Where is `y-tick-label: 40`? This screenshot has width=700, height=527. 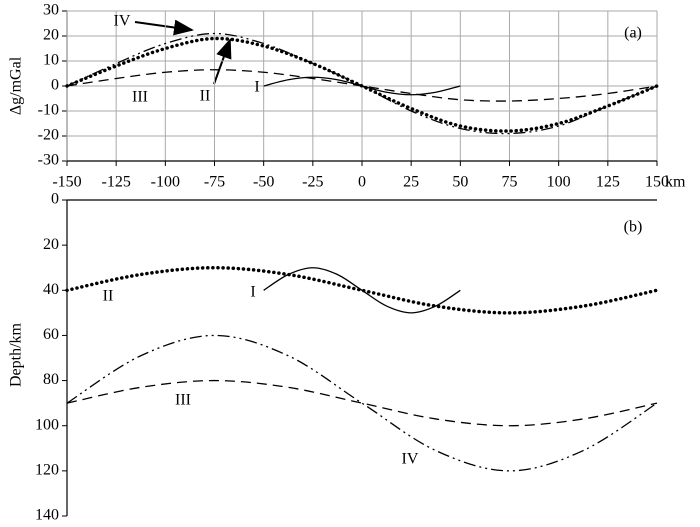 y-tick-label: 40 is located at coordinates (51, 289).